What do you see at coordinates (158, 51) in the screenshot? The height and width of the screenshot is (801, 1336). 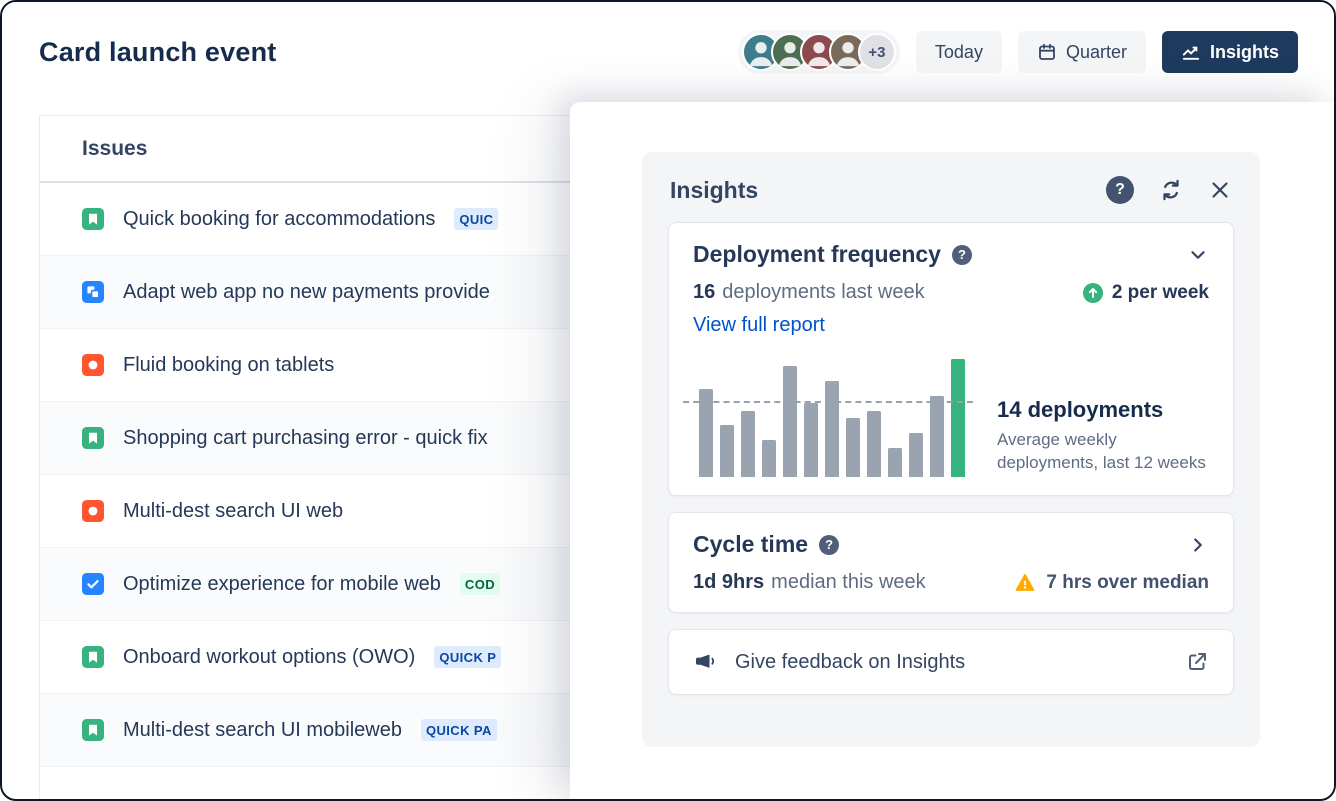 I see `page-title: Card launch event` at bounding box center [158, 51].